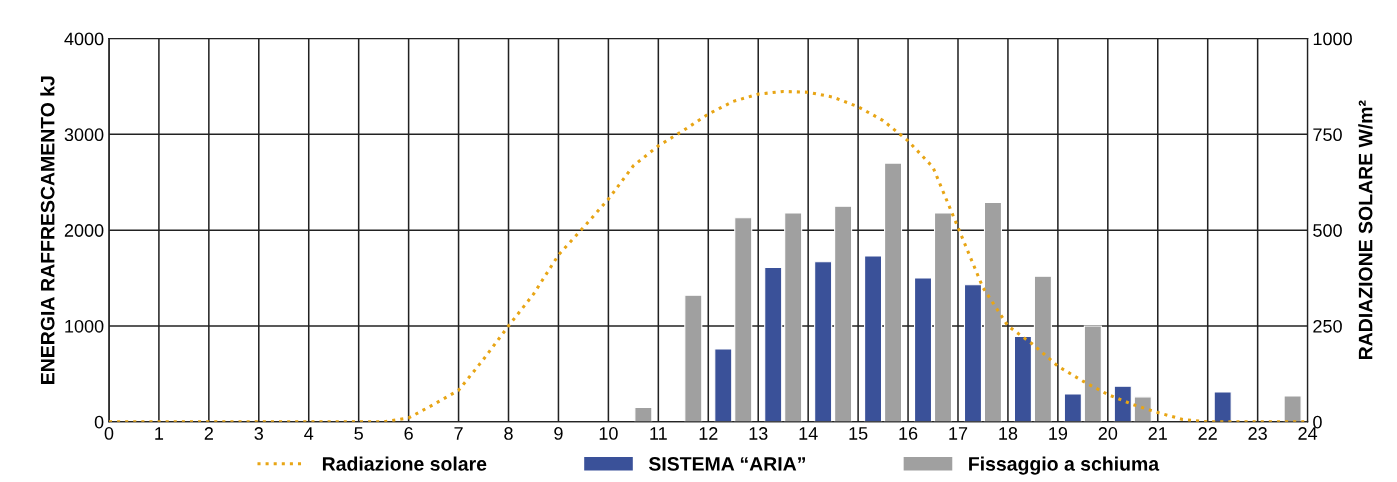 The height and width of the screenshot is (482, 1397). Describe the element at coordinates (1257, 433) in the screenshot. I see `x-tick-label: 23` at that location.